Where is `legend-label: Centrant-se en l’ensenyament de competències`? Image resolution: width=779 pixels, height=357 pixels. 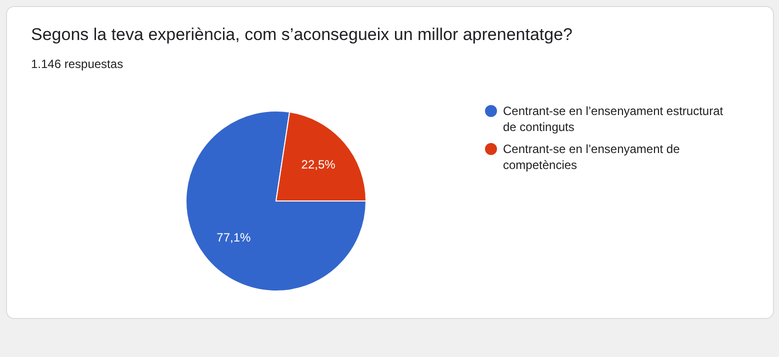
legend-label: Centrant-se en l’ensenyament de competències is located at coordinates (592, 157).